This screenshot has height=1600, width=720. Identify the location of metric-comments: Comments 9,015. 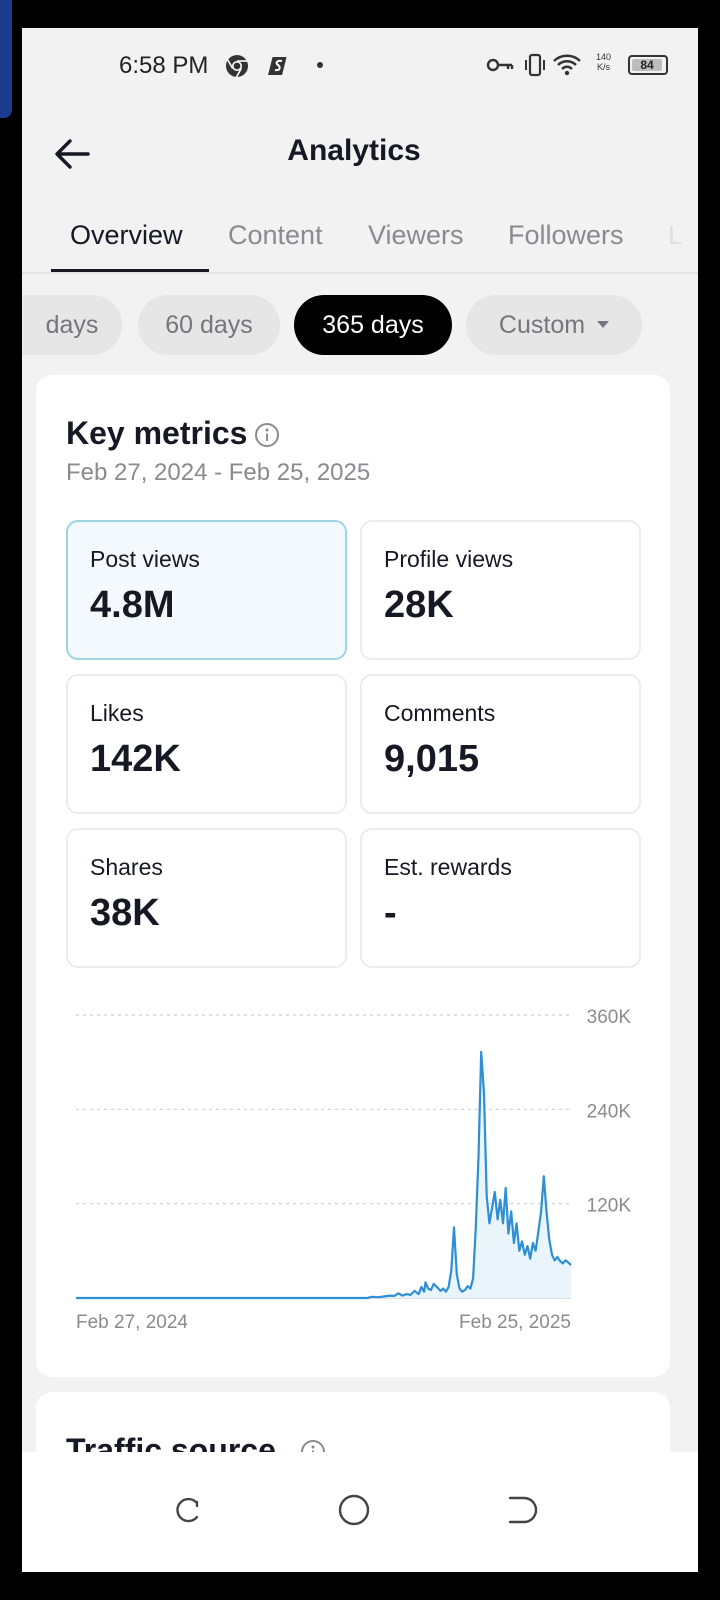
(500, 744).